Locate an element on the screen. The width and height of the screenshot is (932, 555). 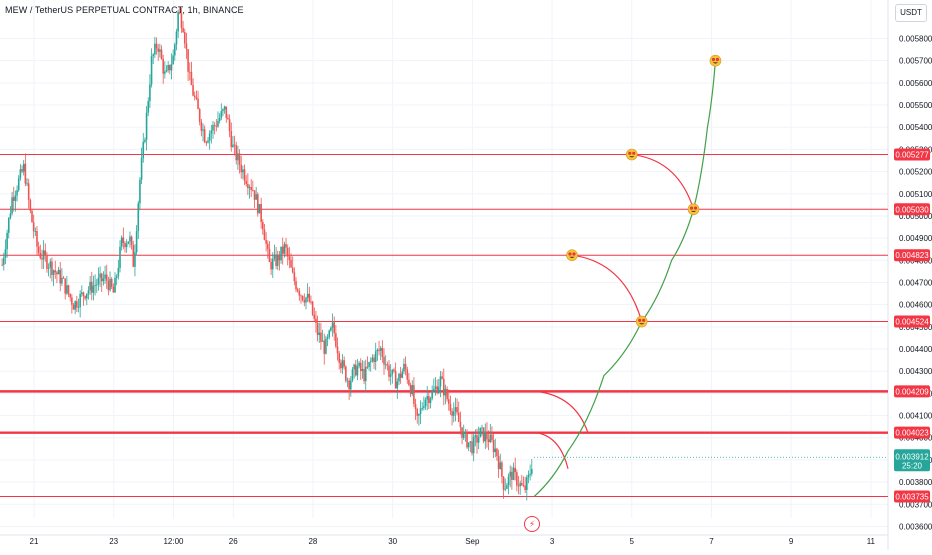
x-tick-label: 3 is located at coordinates (552, 541).